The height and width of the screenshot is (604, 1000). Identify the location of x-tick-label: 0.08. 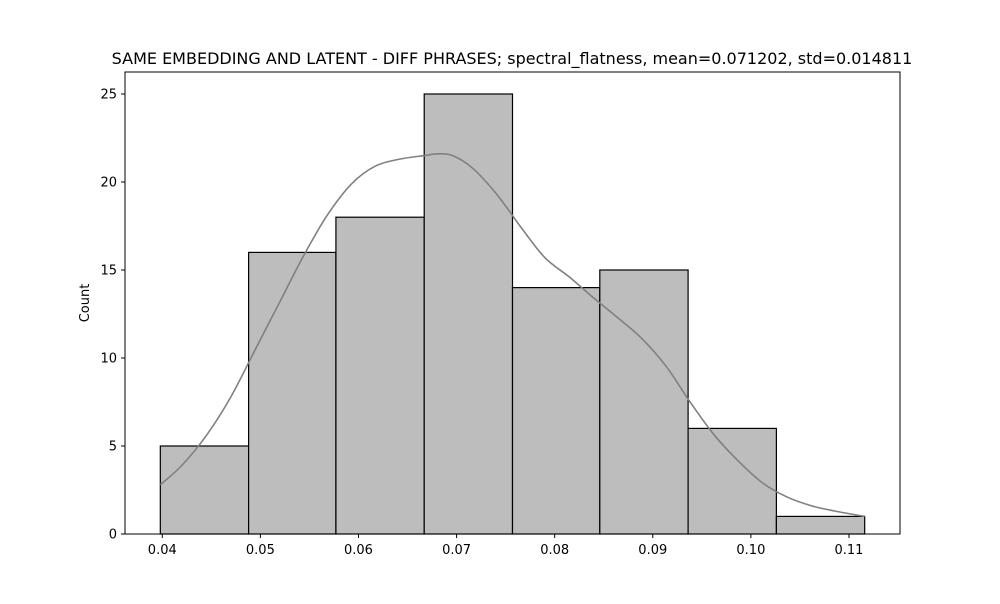
(554, 550).